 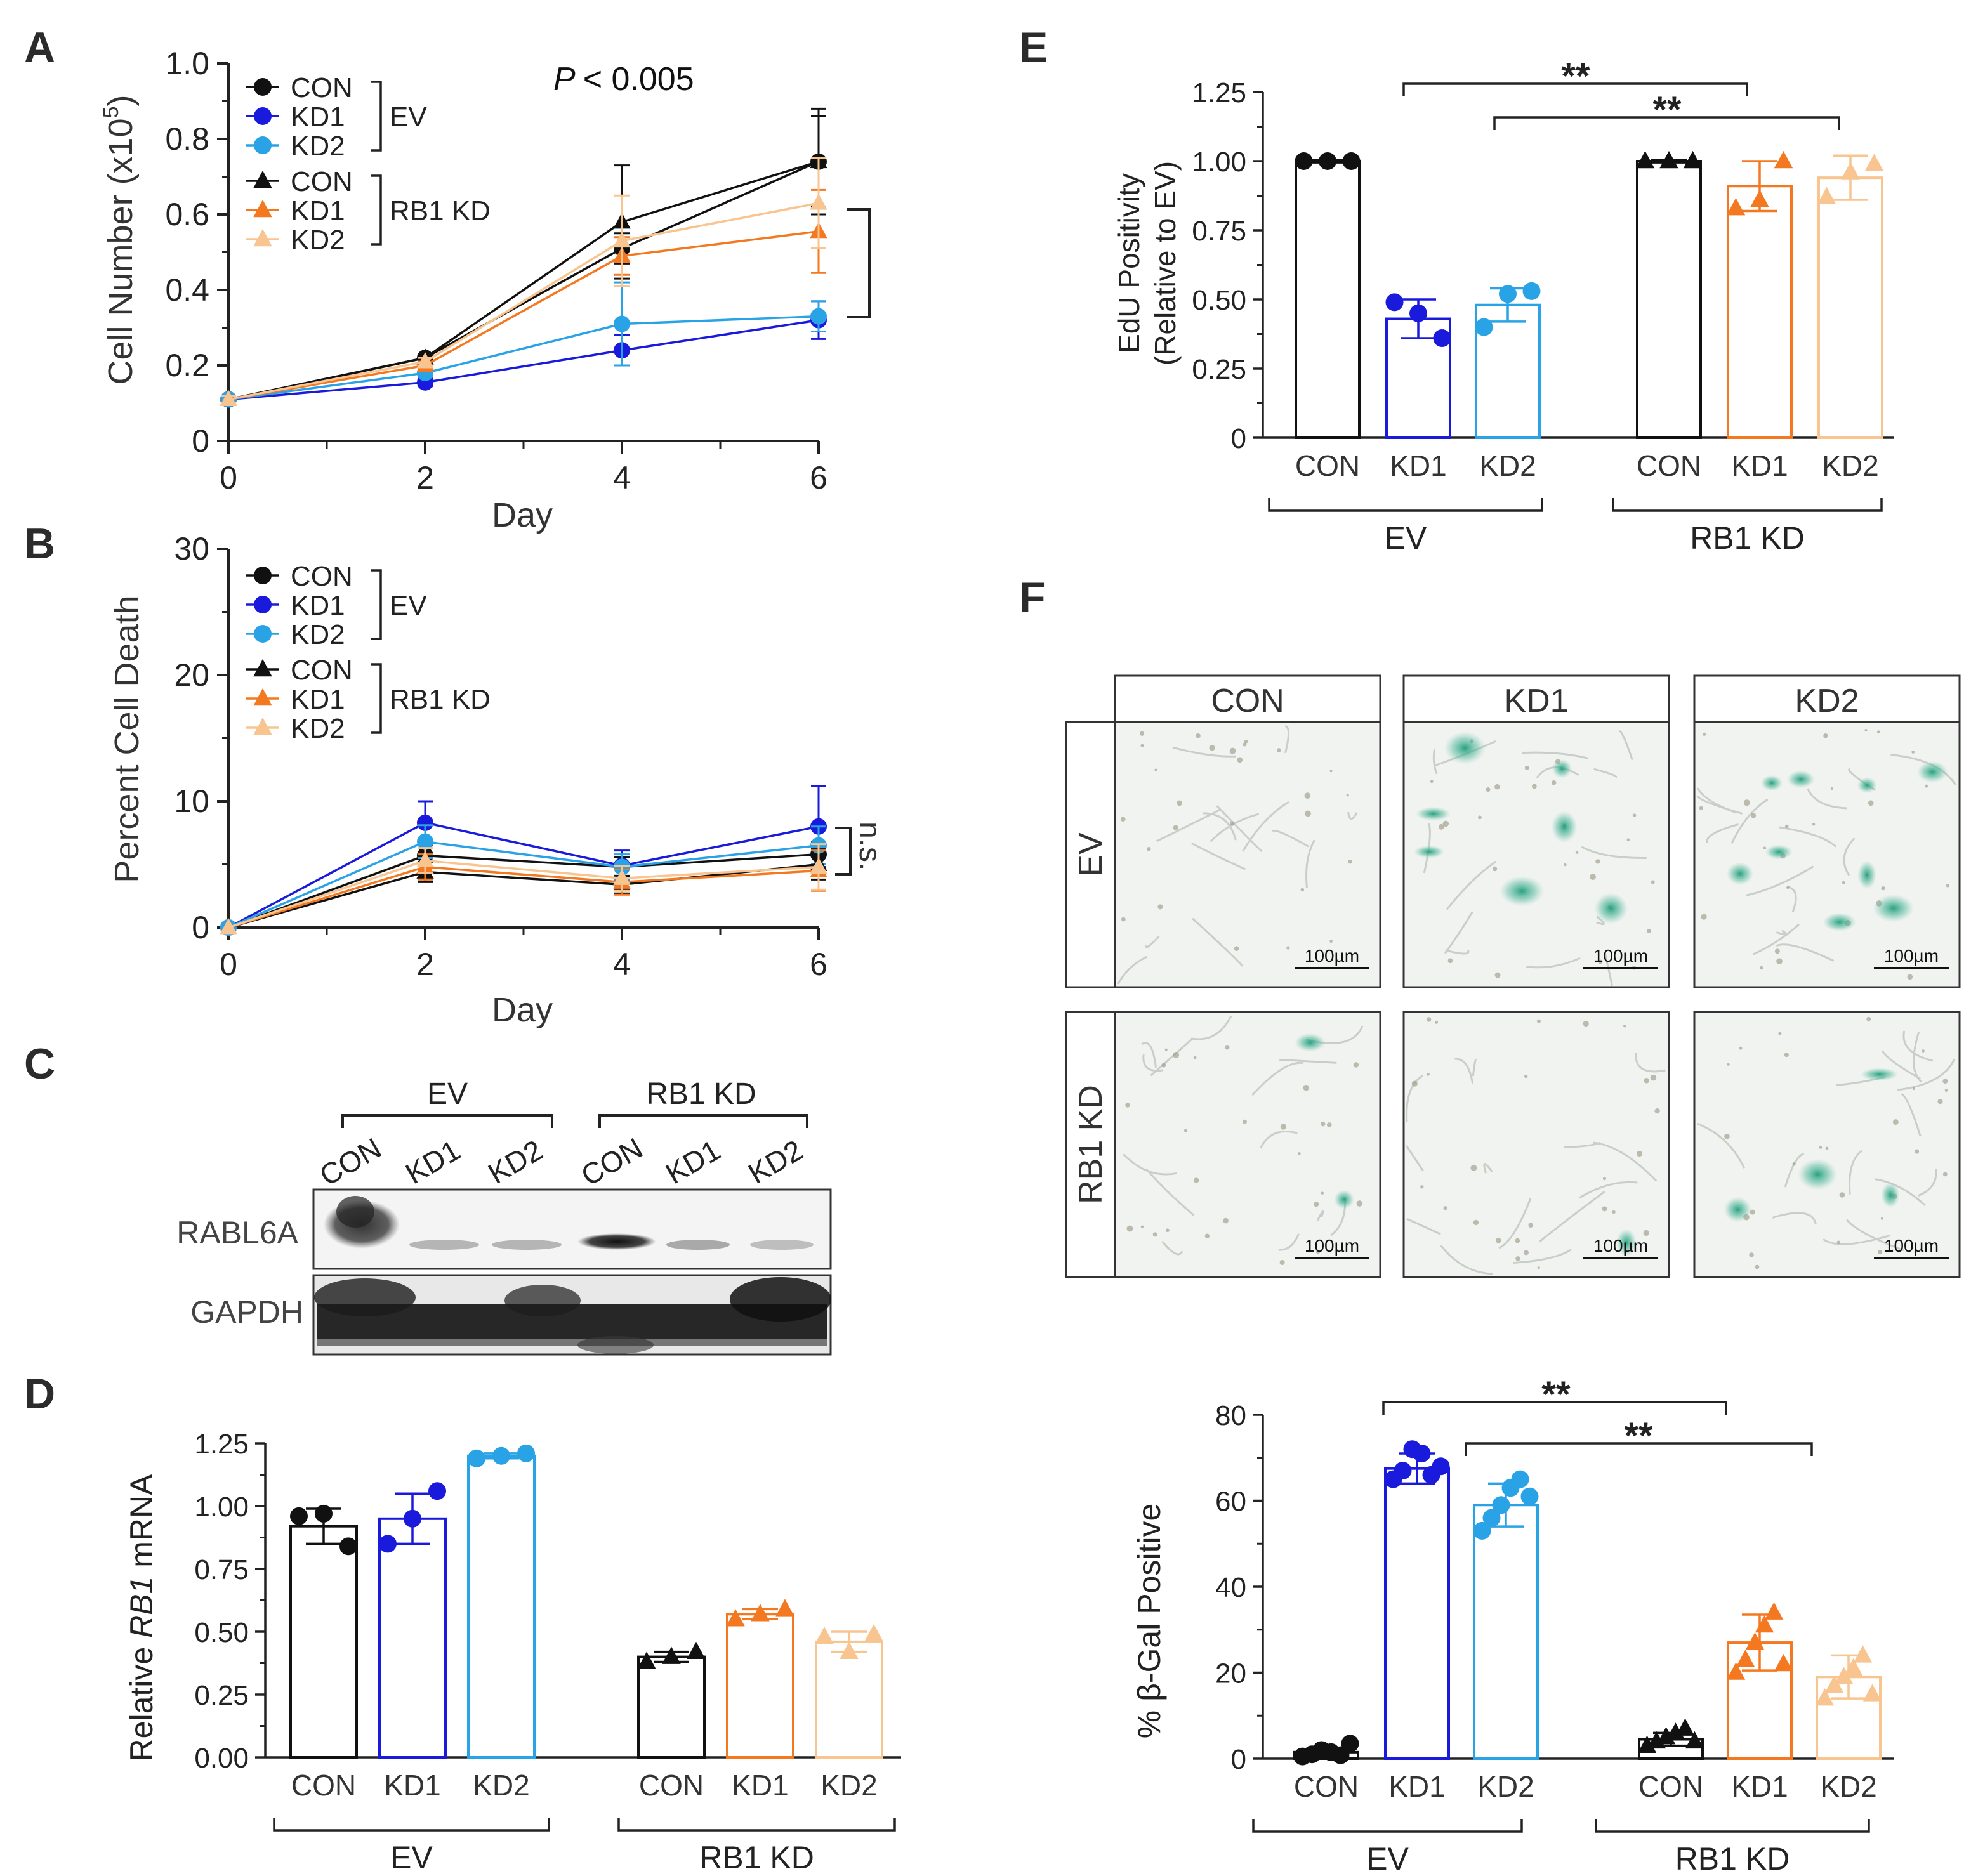 I want to click on x-tick-label: 2, so click(x=425, y=964).